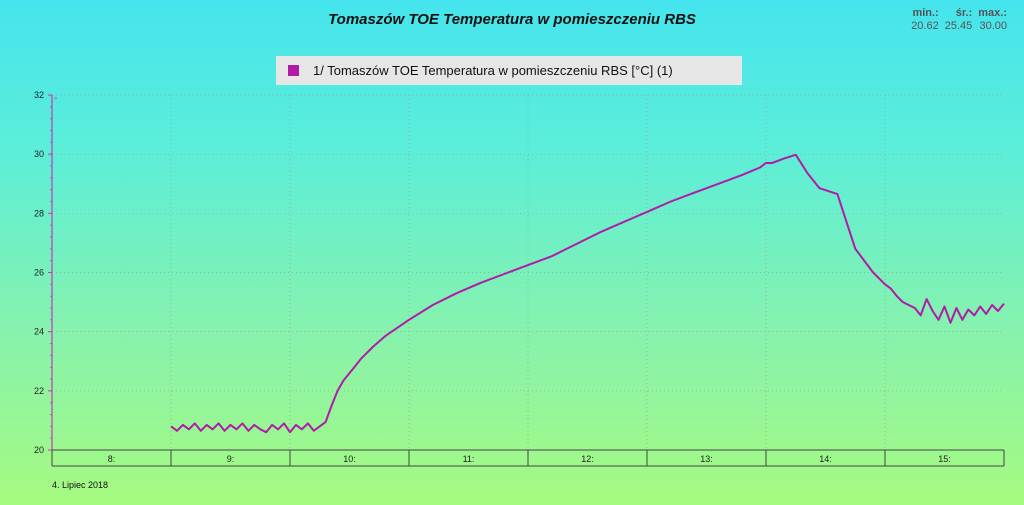 The width and height of the screenshot is (1024, 505). What do you see at coordinates (587, 459) in the screenshot?
I see `x-tick-label: 12:` at bounding box center [587, 459].